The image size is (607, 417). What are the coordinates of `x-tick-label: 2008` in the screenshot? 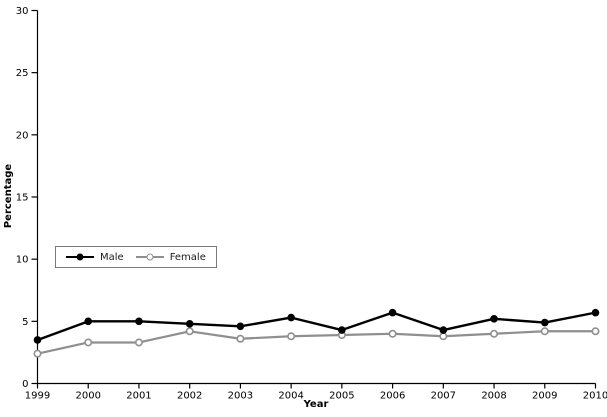 It's located at (493, 396).